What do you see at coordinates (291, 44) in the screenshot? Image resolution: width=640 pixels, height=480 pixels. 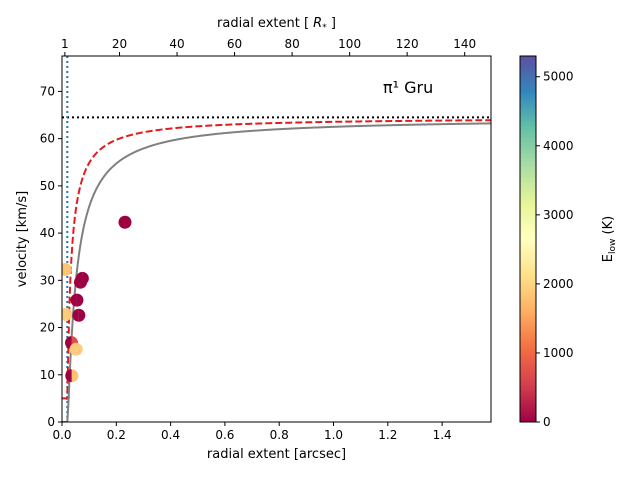 I see `x2-tick-label: 80` at bounding box center [291, 44].